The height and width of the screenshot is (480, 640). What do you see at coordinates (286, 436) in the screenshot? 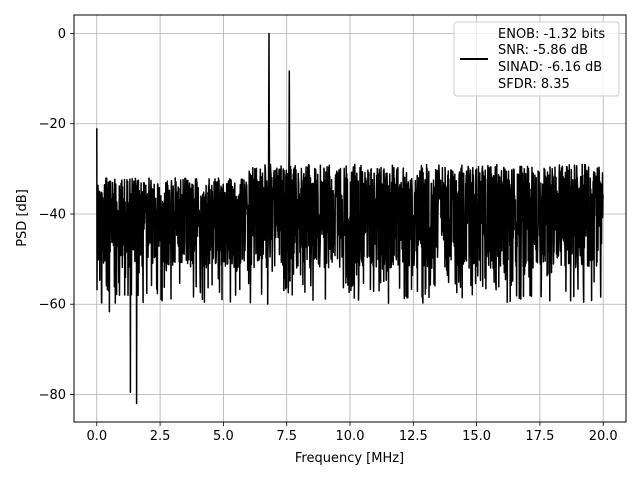
I see `x-tick-label: 7.5` at bounding box center [286, 436].